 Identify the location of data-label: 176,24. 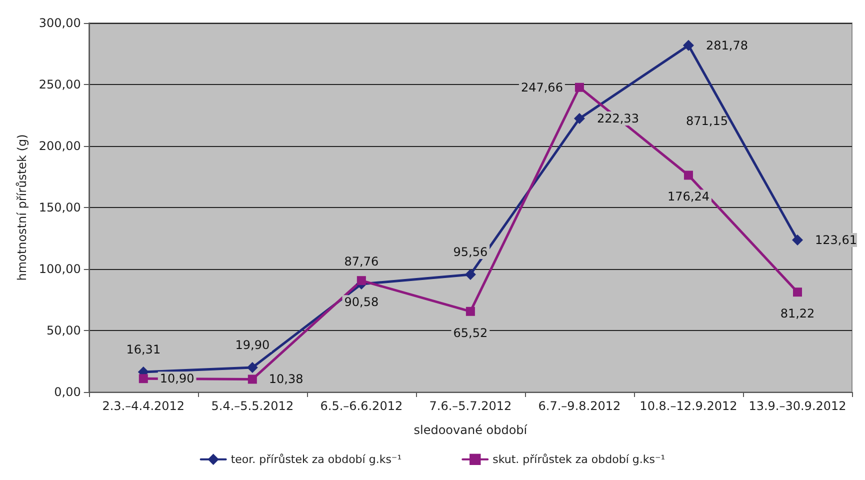
(688, 197).